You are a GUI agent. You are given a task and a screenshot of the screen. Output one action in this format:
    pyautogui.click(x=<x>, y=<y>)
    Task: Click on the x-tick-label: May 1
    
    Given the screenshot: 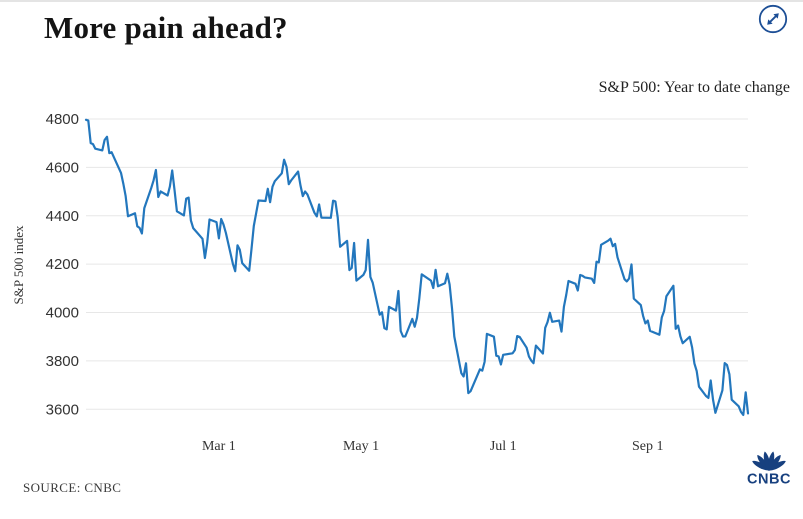 What is the action you would take?
    pyautogui.click(x=361, y=446)
    